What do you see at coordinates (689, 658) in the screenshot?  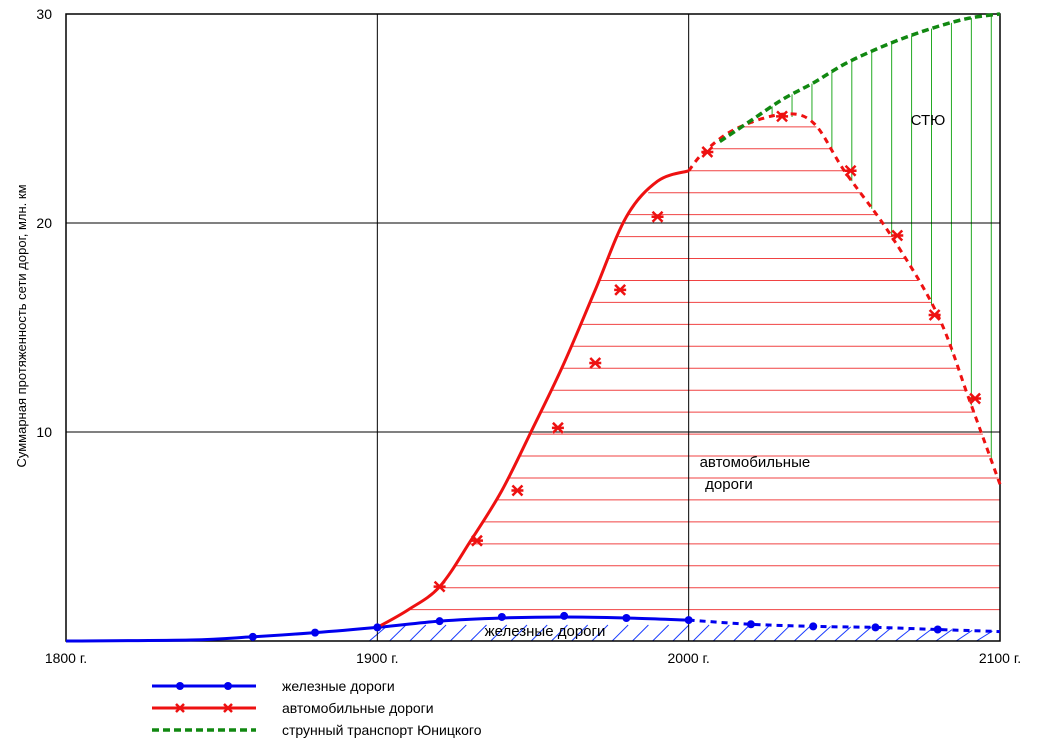 I see `x-tick-label: 2000 г.` at bounding box center [689, 658].